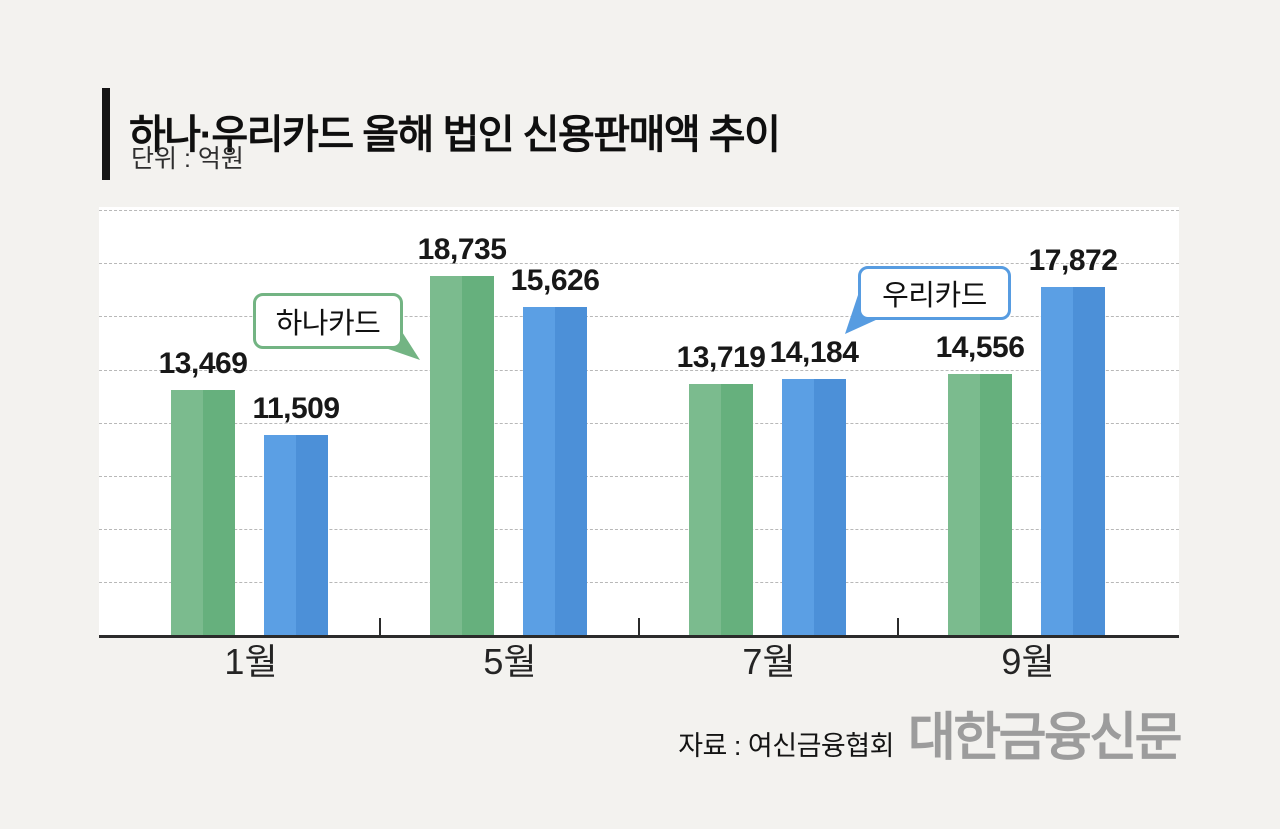  Describe the element at coordinates (555, 280) in the screenshot. I see `value-label-woori-5월: 15,626` at that location.